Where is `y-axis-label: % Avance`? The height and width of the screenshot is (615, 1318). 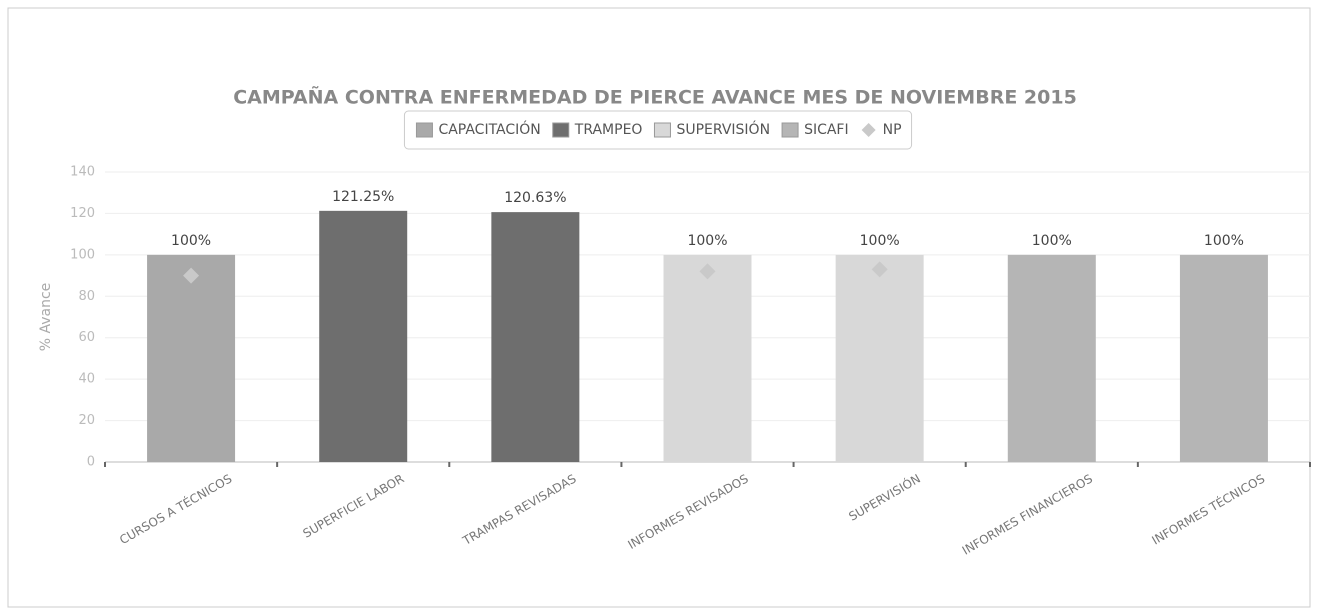
y-axis-label: % Avance is located at coordinates (46, 317).